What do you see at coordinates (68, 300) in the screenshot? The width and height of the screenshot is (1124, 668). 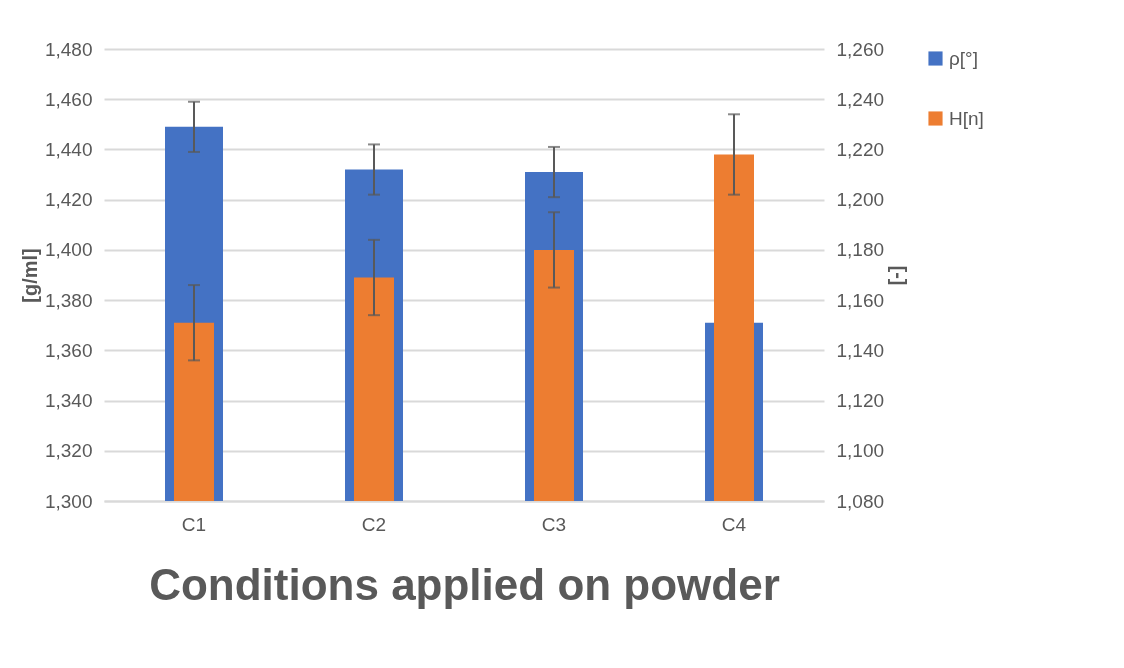 I see `y-tick-label: 1,380` at bounding box center [68, 300].